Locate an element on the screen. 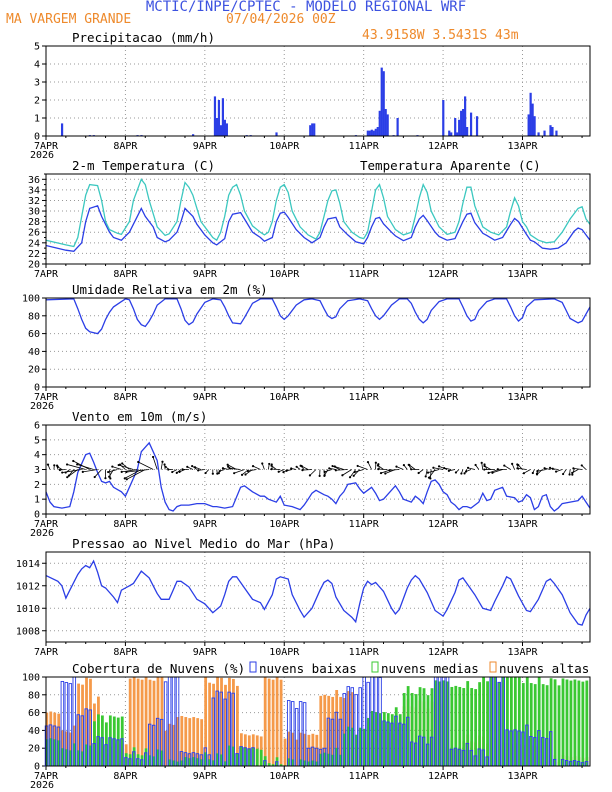 Image resolution: width=612 pixels, height=792 pixels. xtick-label: 10APR is located at coordinates (284, 776).